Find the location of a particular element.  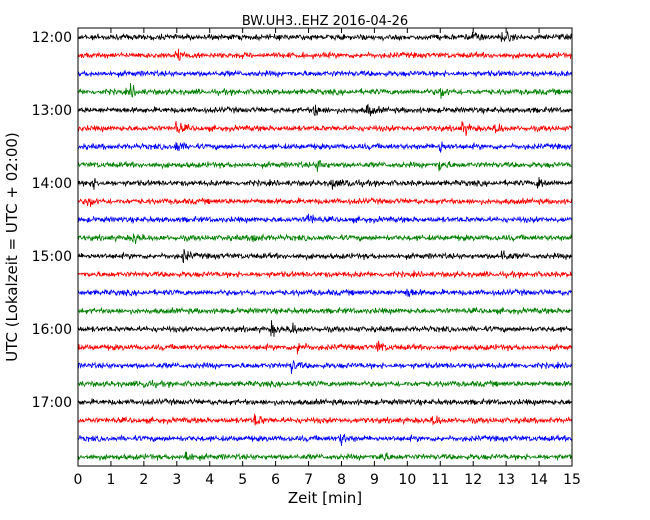

chart-title: BW.UH3..EHZ 2016-04-26 is located at coordinates (325, 21).